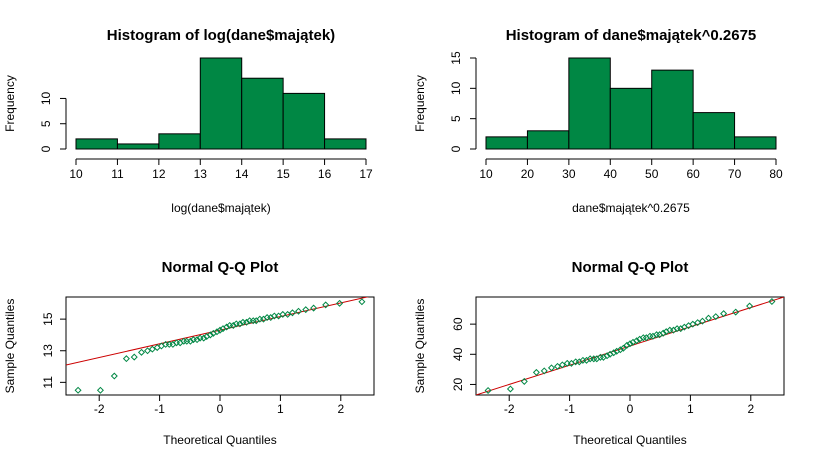  What do you see at coordinates (693, 174) in the screenshot?
I see `x-tick-label: 60` at bounding box center [693, 174].